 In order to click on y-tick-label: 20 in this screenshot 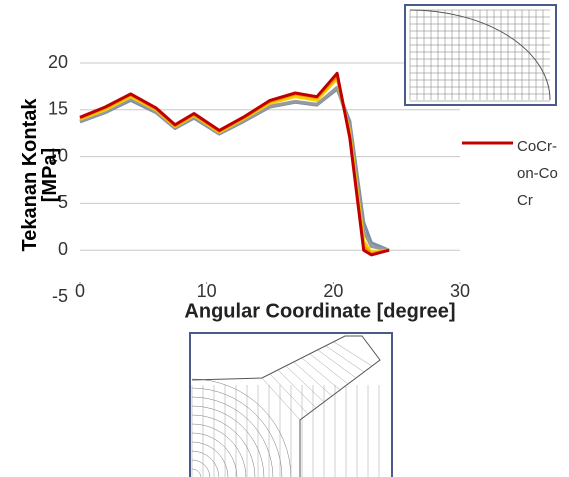, I will do `click(58, 62)`.